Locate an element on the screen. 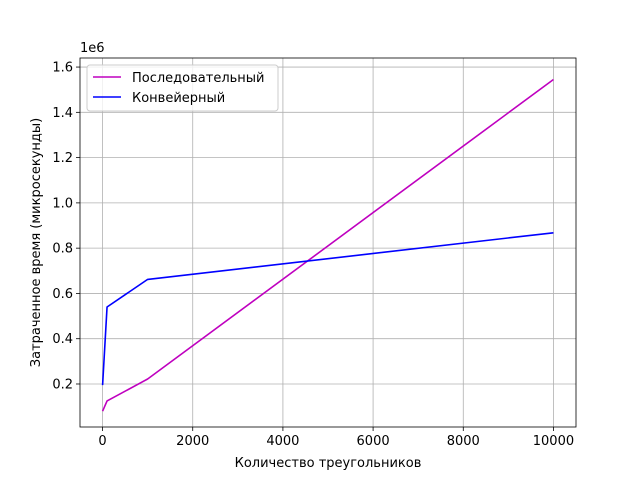 Image resolution: width=640 pixels, height=480 pixels. x-tick-label: 4000 is located at coordinates (282, 441).